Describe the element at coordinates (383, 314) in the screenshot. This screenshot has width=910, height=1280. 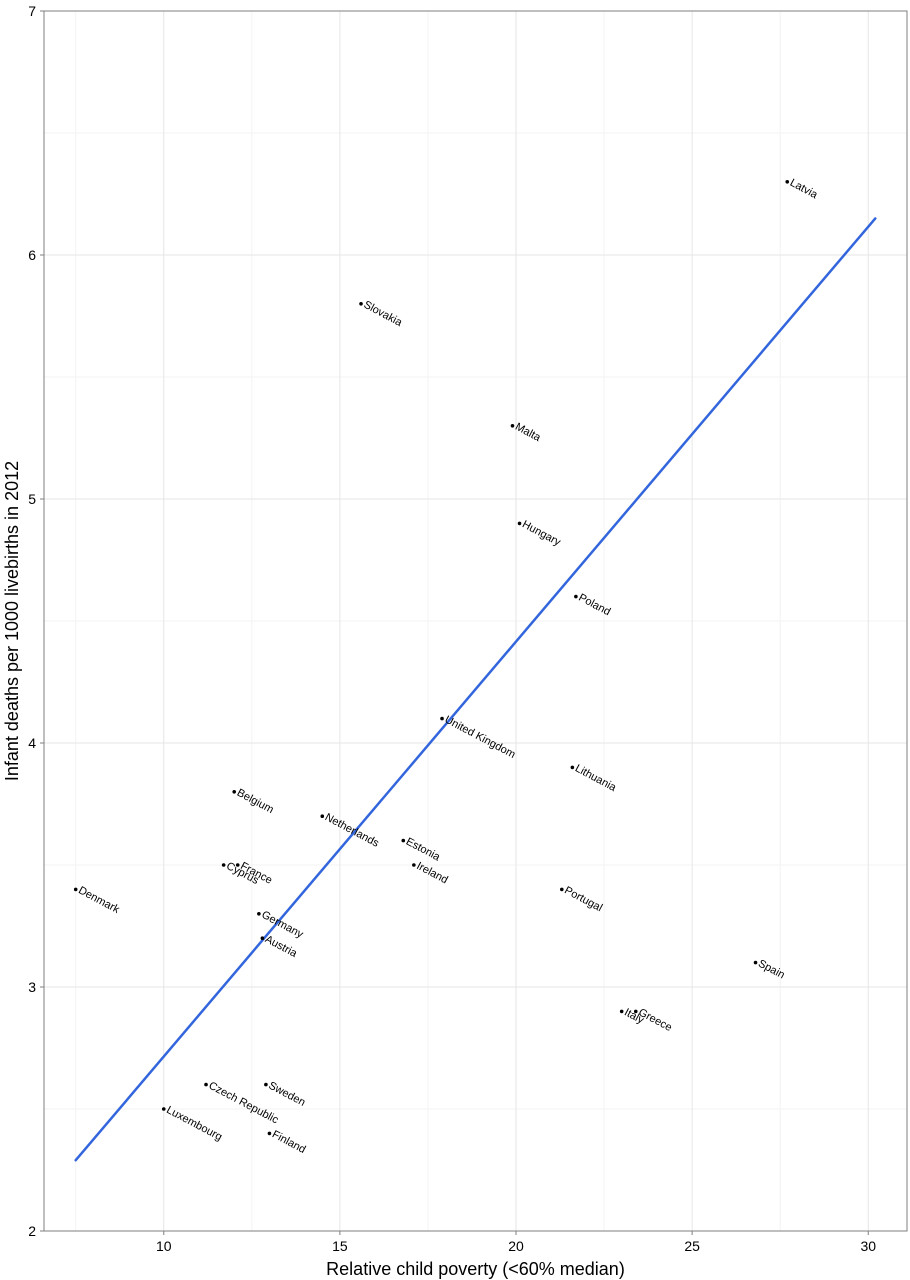
I see `point-label: Slovakia` at that location.